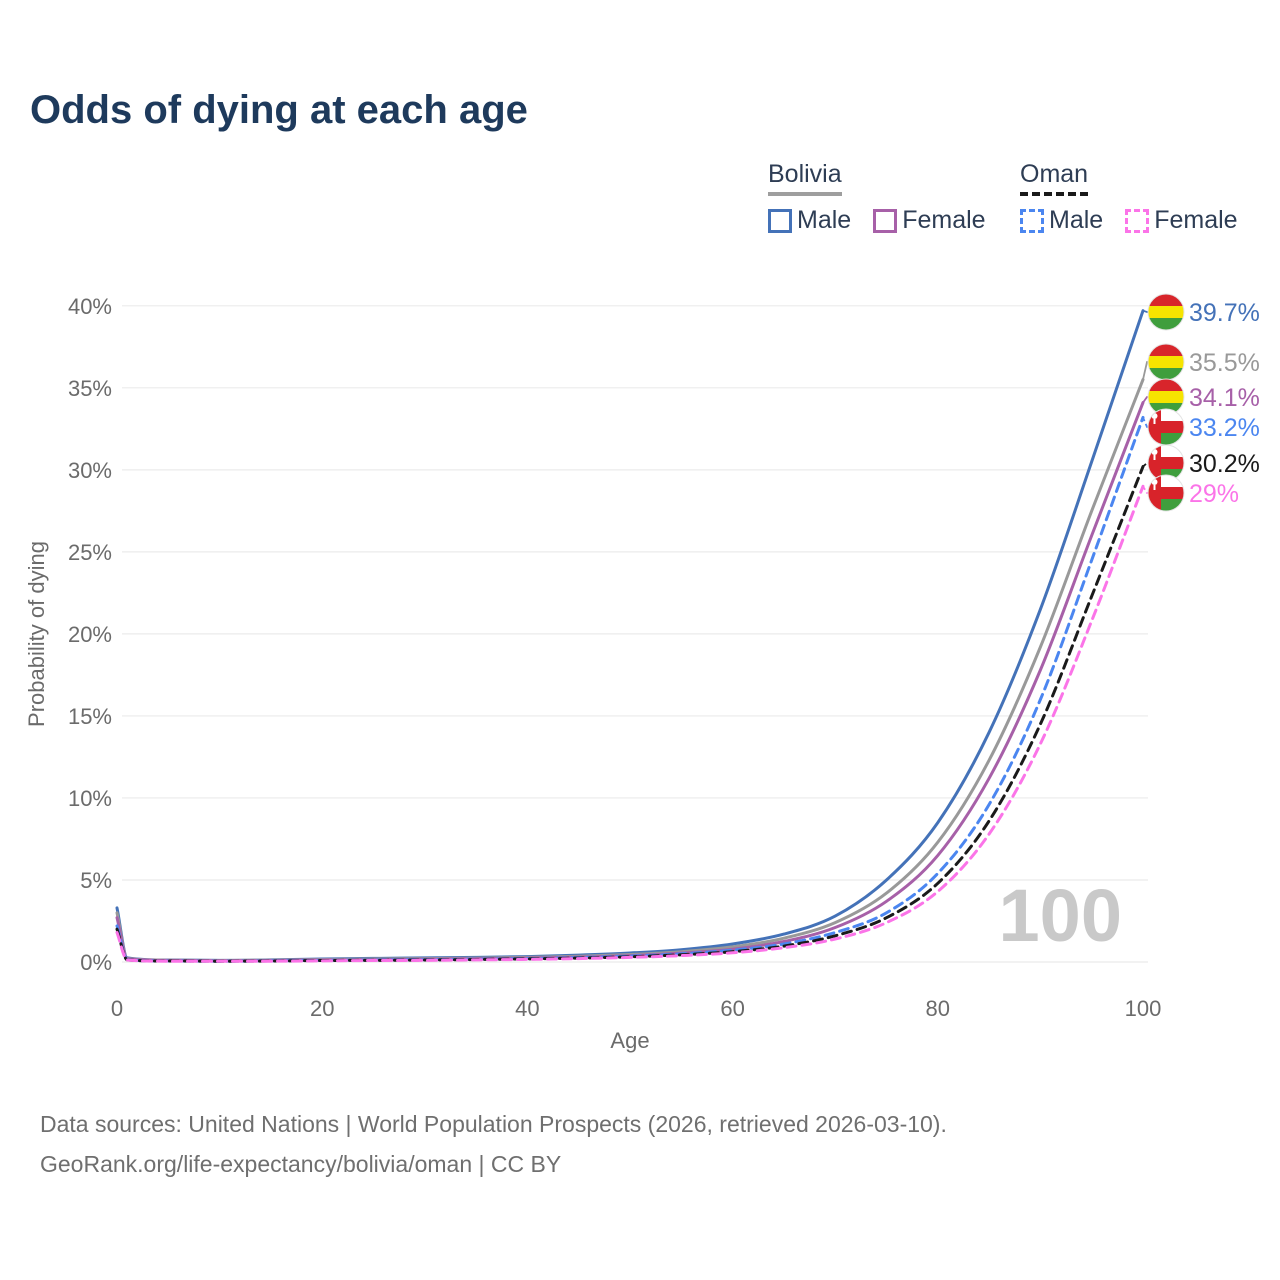 The height and width of the screenshot is (1280, 1280). Describe the element at coordinates (1214, 494) in the screenshot. I see `end-label-oman-female: 29%` at that location.